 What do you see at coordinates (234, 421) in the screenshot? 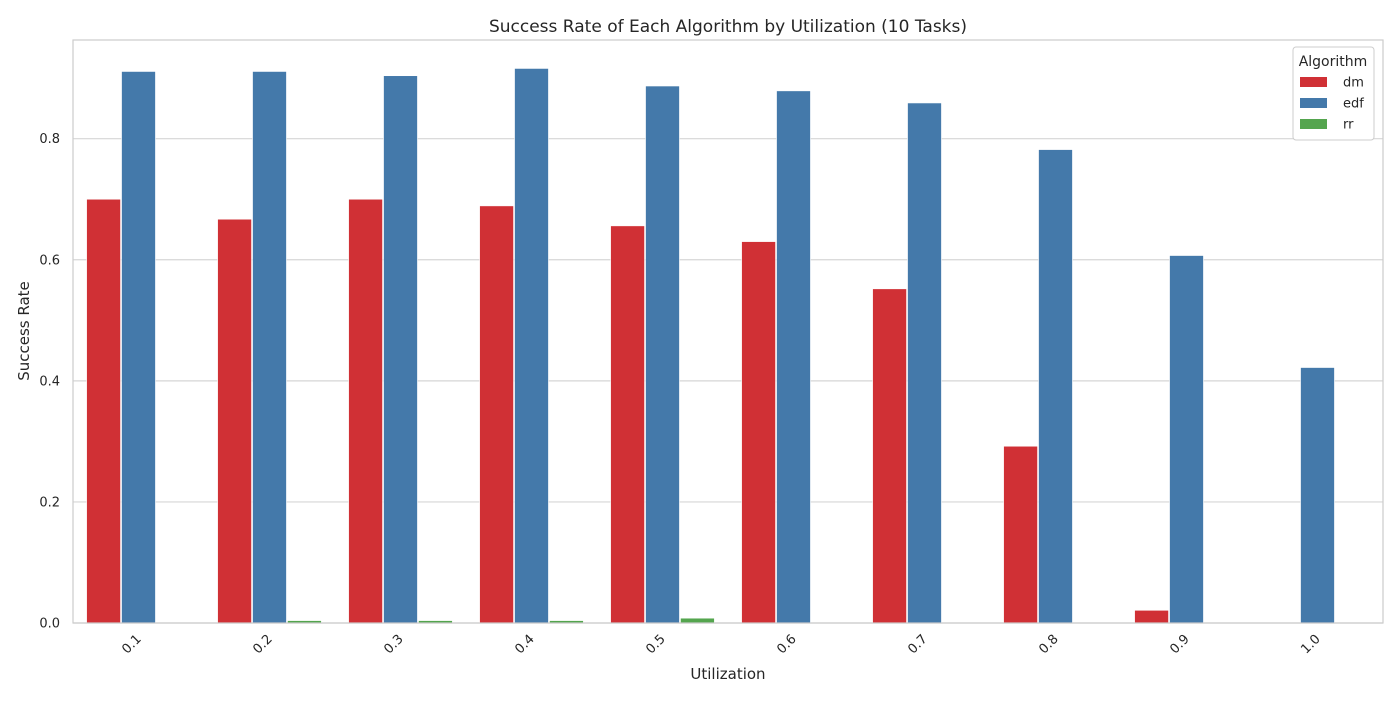
I see `bar-dm-0.2` at bounding box center [234, 421].